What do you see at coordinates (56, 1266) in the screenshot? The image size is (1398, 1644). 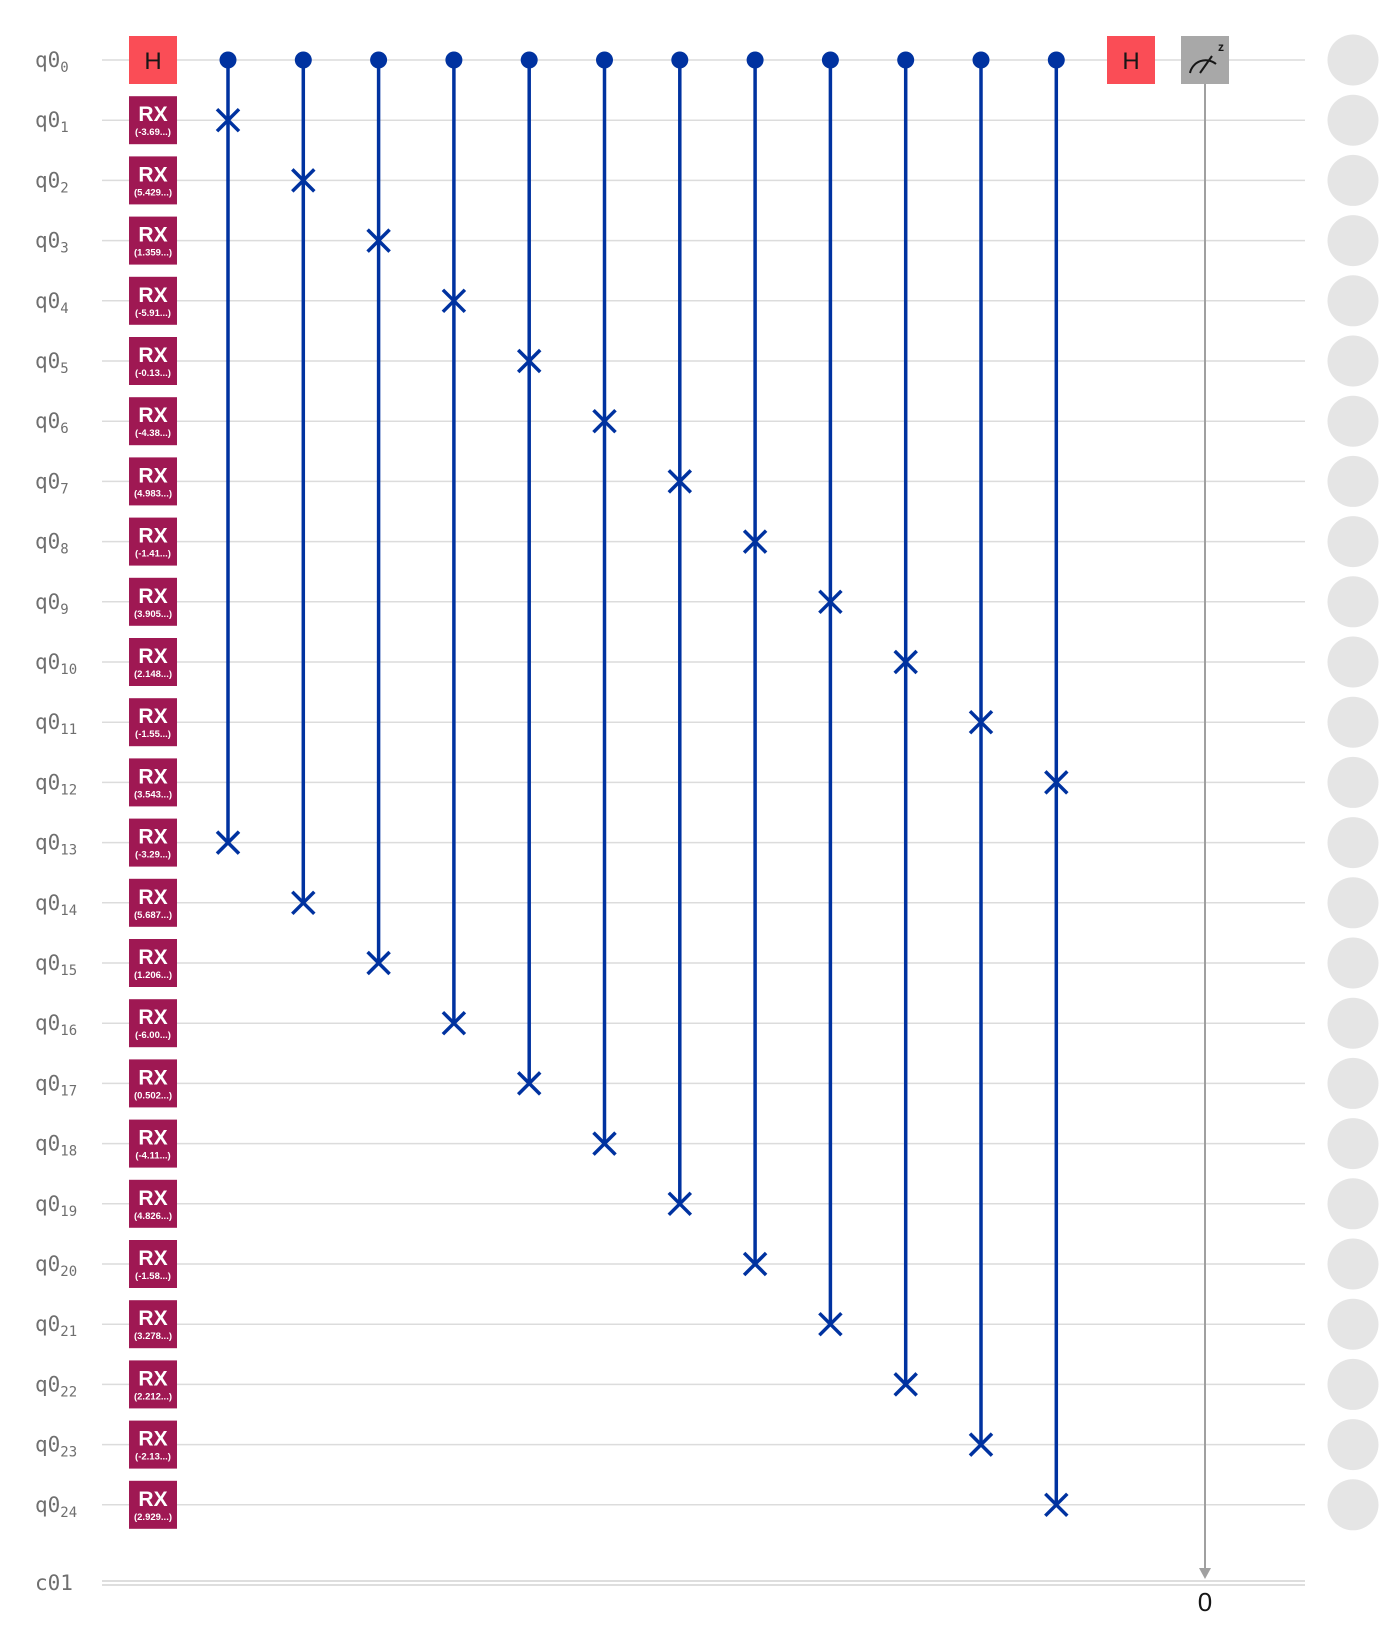 I see `qubit-label: q020` at bounding box center [56, 1266].